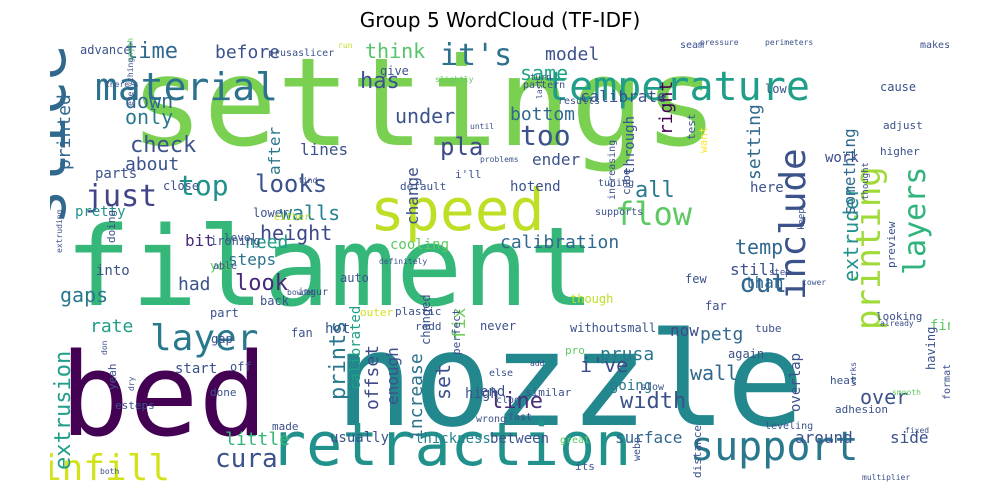  Describe the element at coordinates (301, 53) in the screenshot. I see `word-prusaslicer: prusaslicer` at that location.